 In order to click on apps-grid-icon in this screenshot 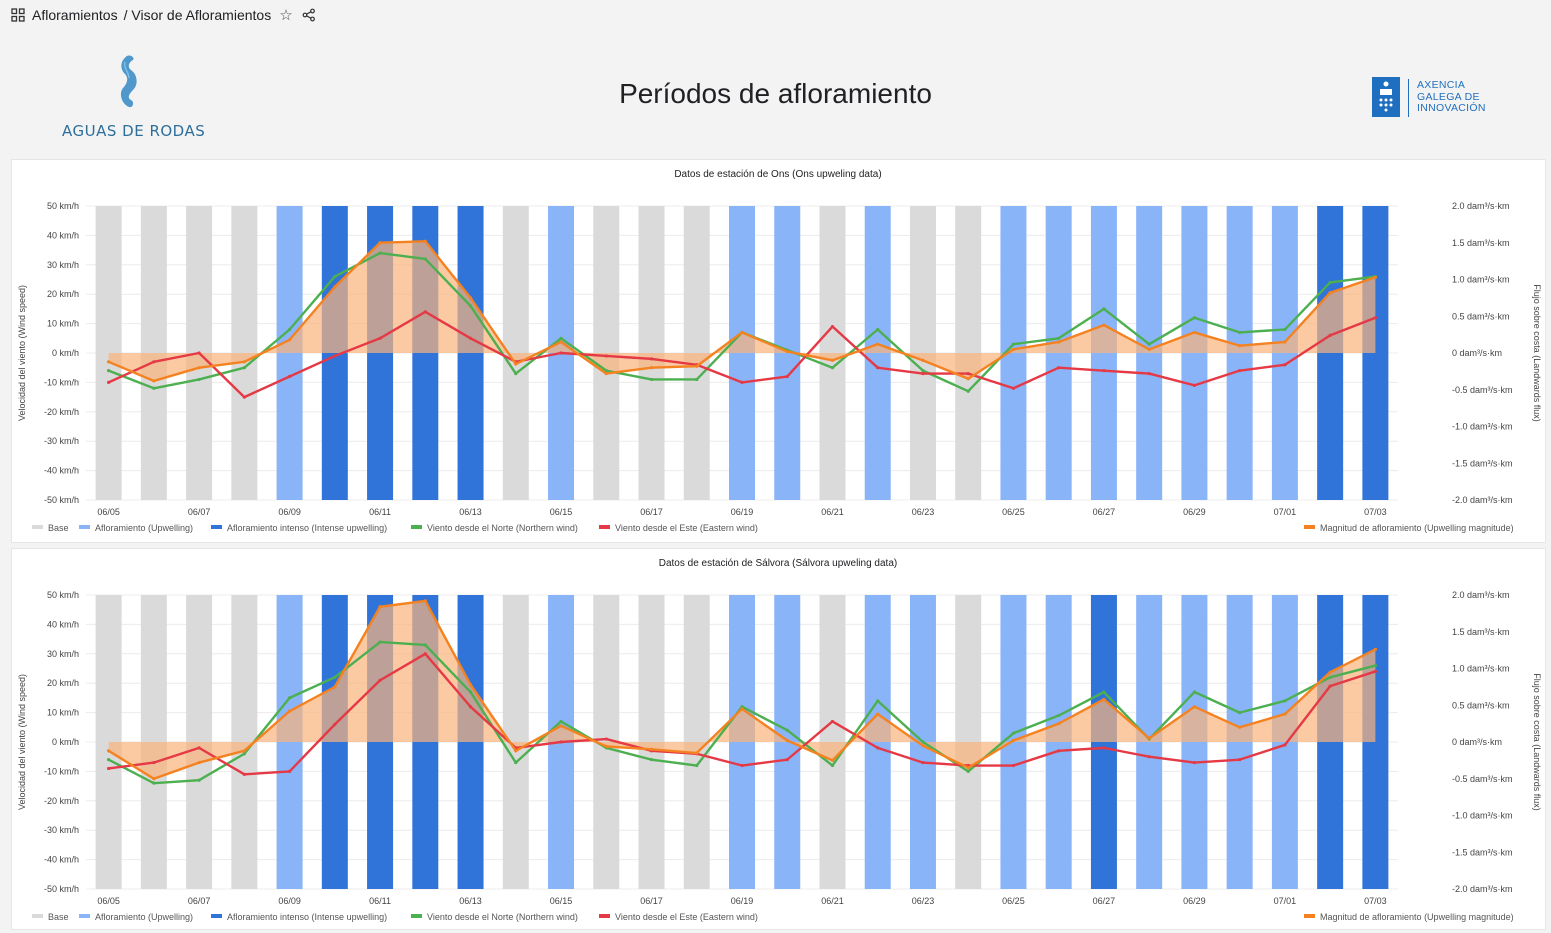, I will do `click(18, 15)`.